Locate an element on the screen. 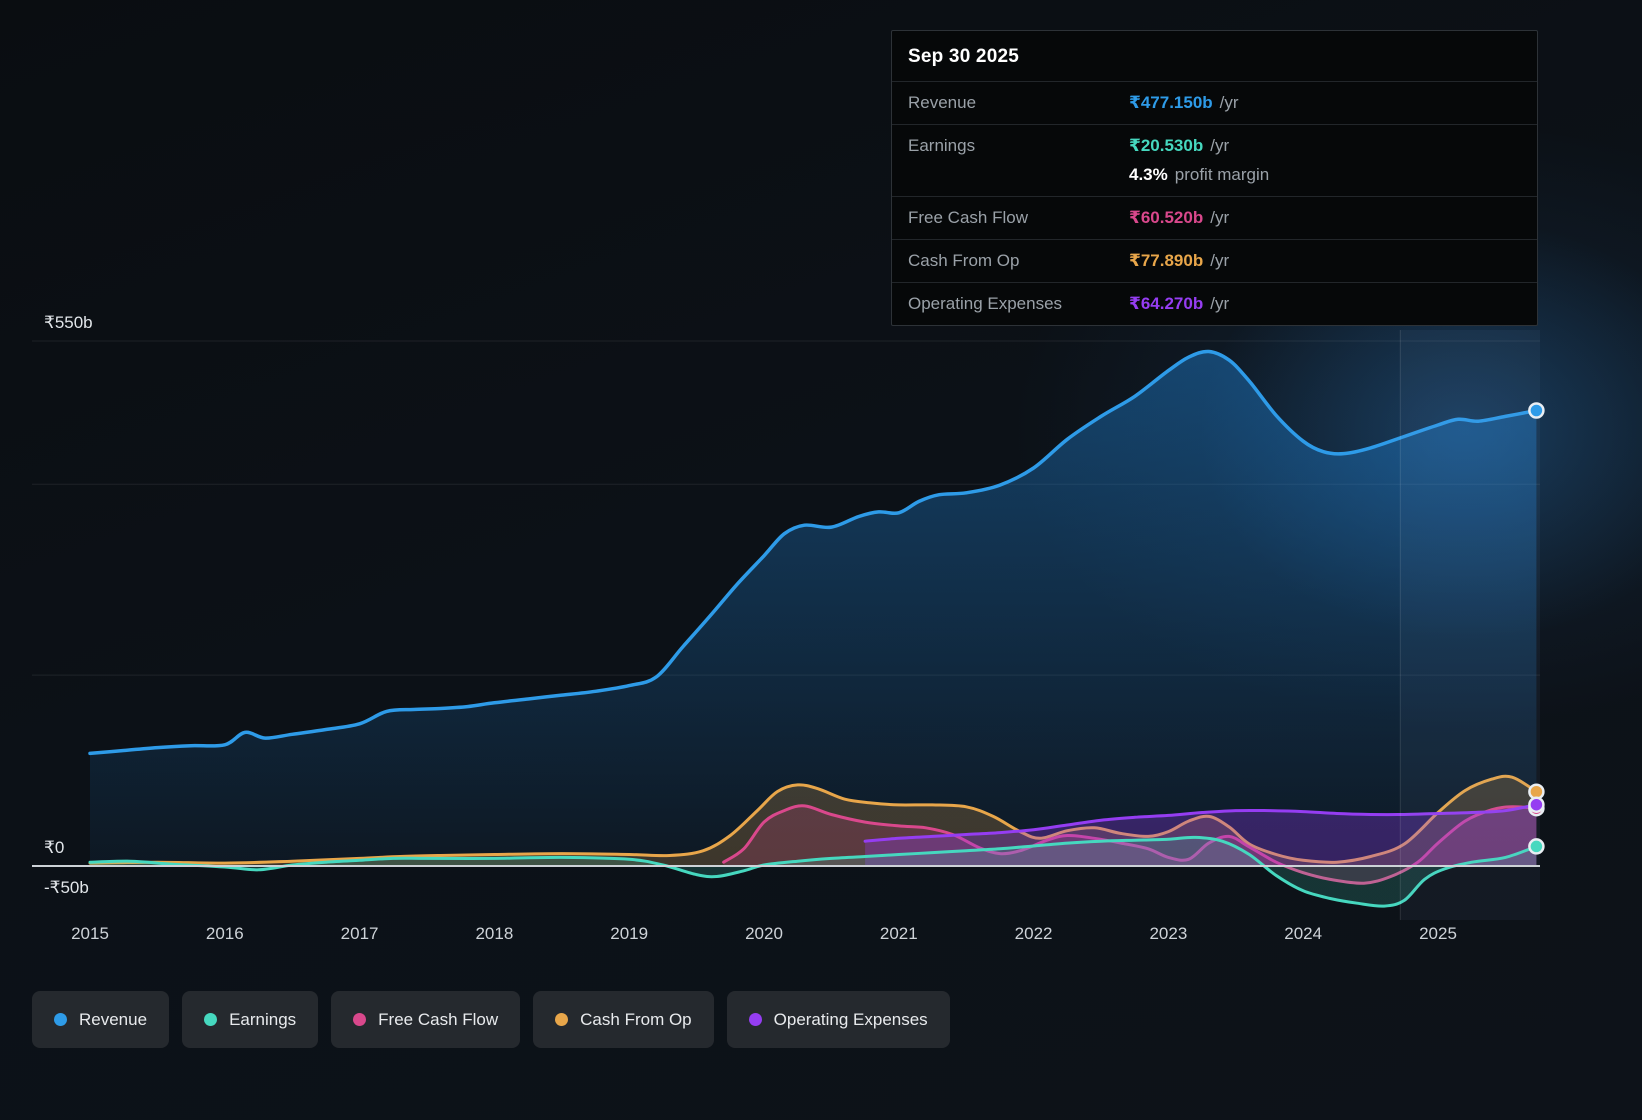 Image resolution: width=1642 pixels, height=1120 pixels. tooltip-row-value: ₹64.270b is located at coordinates (1166, 303).